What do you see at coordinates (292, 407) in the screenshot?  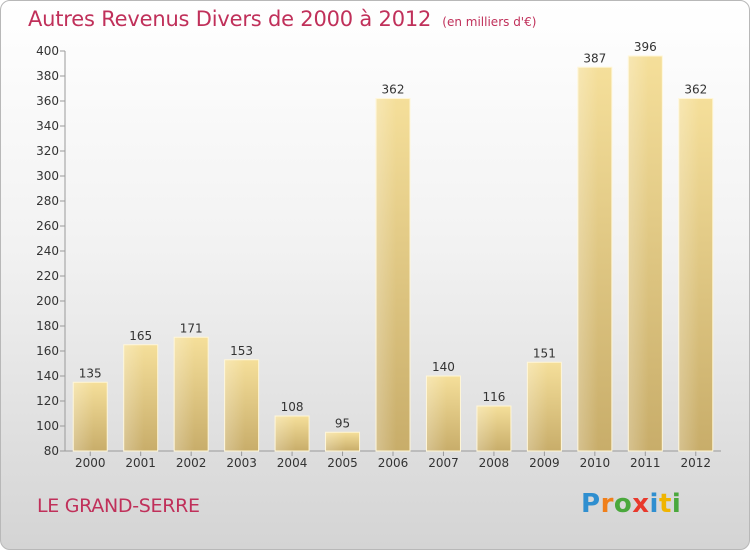 I see `bar-value-label: 108` at bounding box center [292, 407].